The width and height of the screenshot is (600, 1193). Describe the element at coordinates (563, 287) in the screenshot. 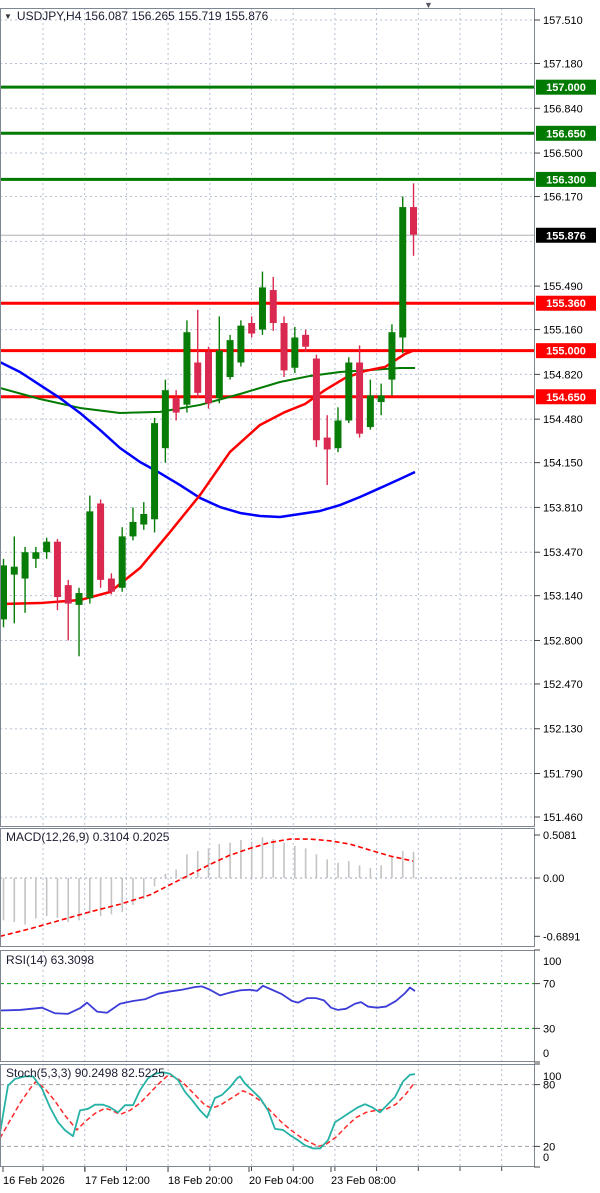

I see `price-axis-label: 155.490` at that location.